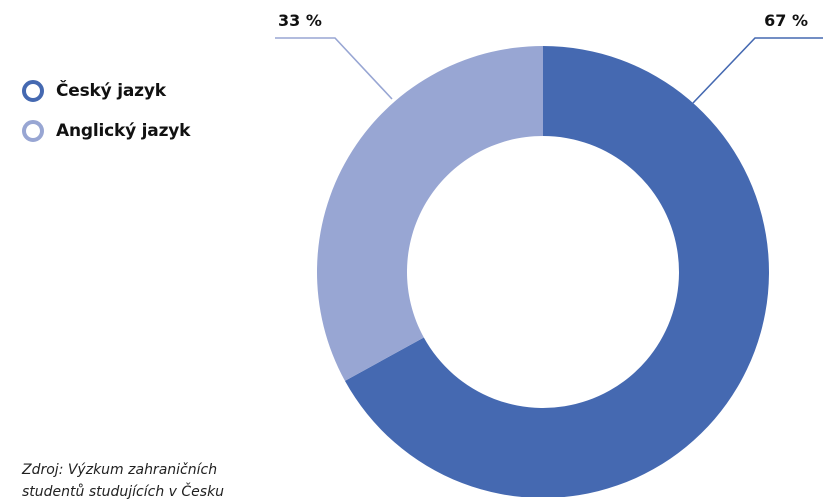 Image resolution: width=823 pixels, height=503 pixels. What do you see at coordinates (757, 70) in the screenshot?
I see `leader-line-cesky-jazyk` at bounding box center [757, 70].